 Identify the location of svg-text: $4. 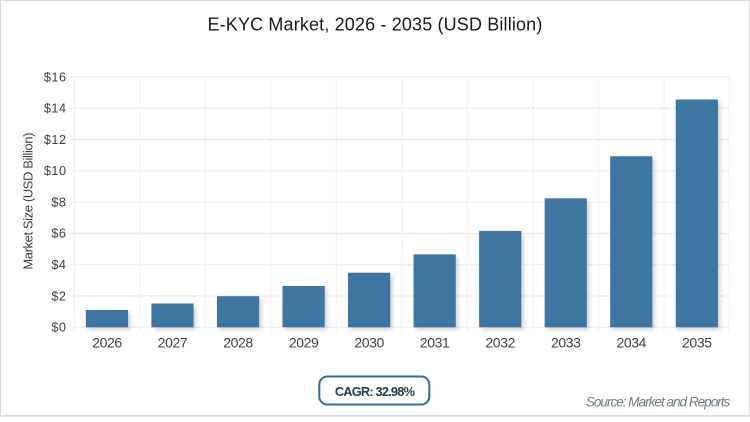
(58, 265).